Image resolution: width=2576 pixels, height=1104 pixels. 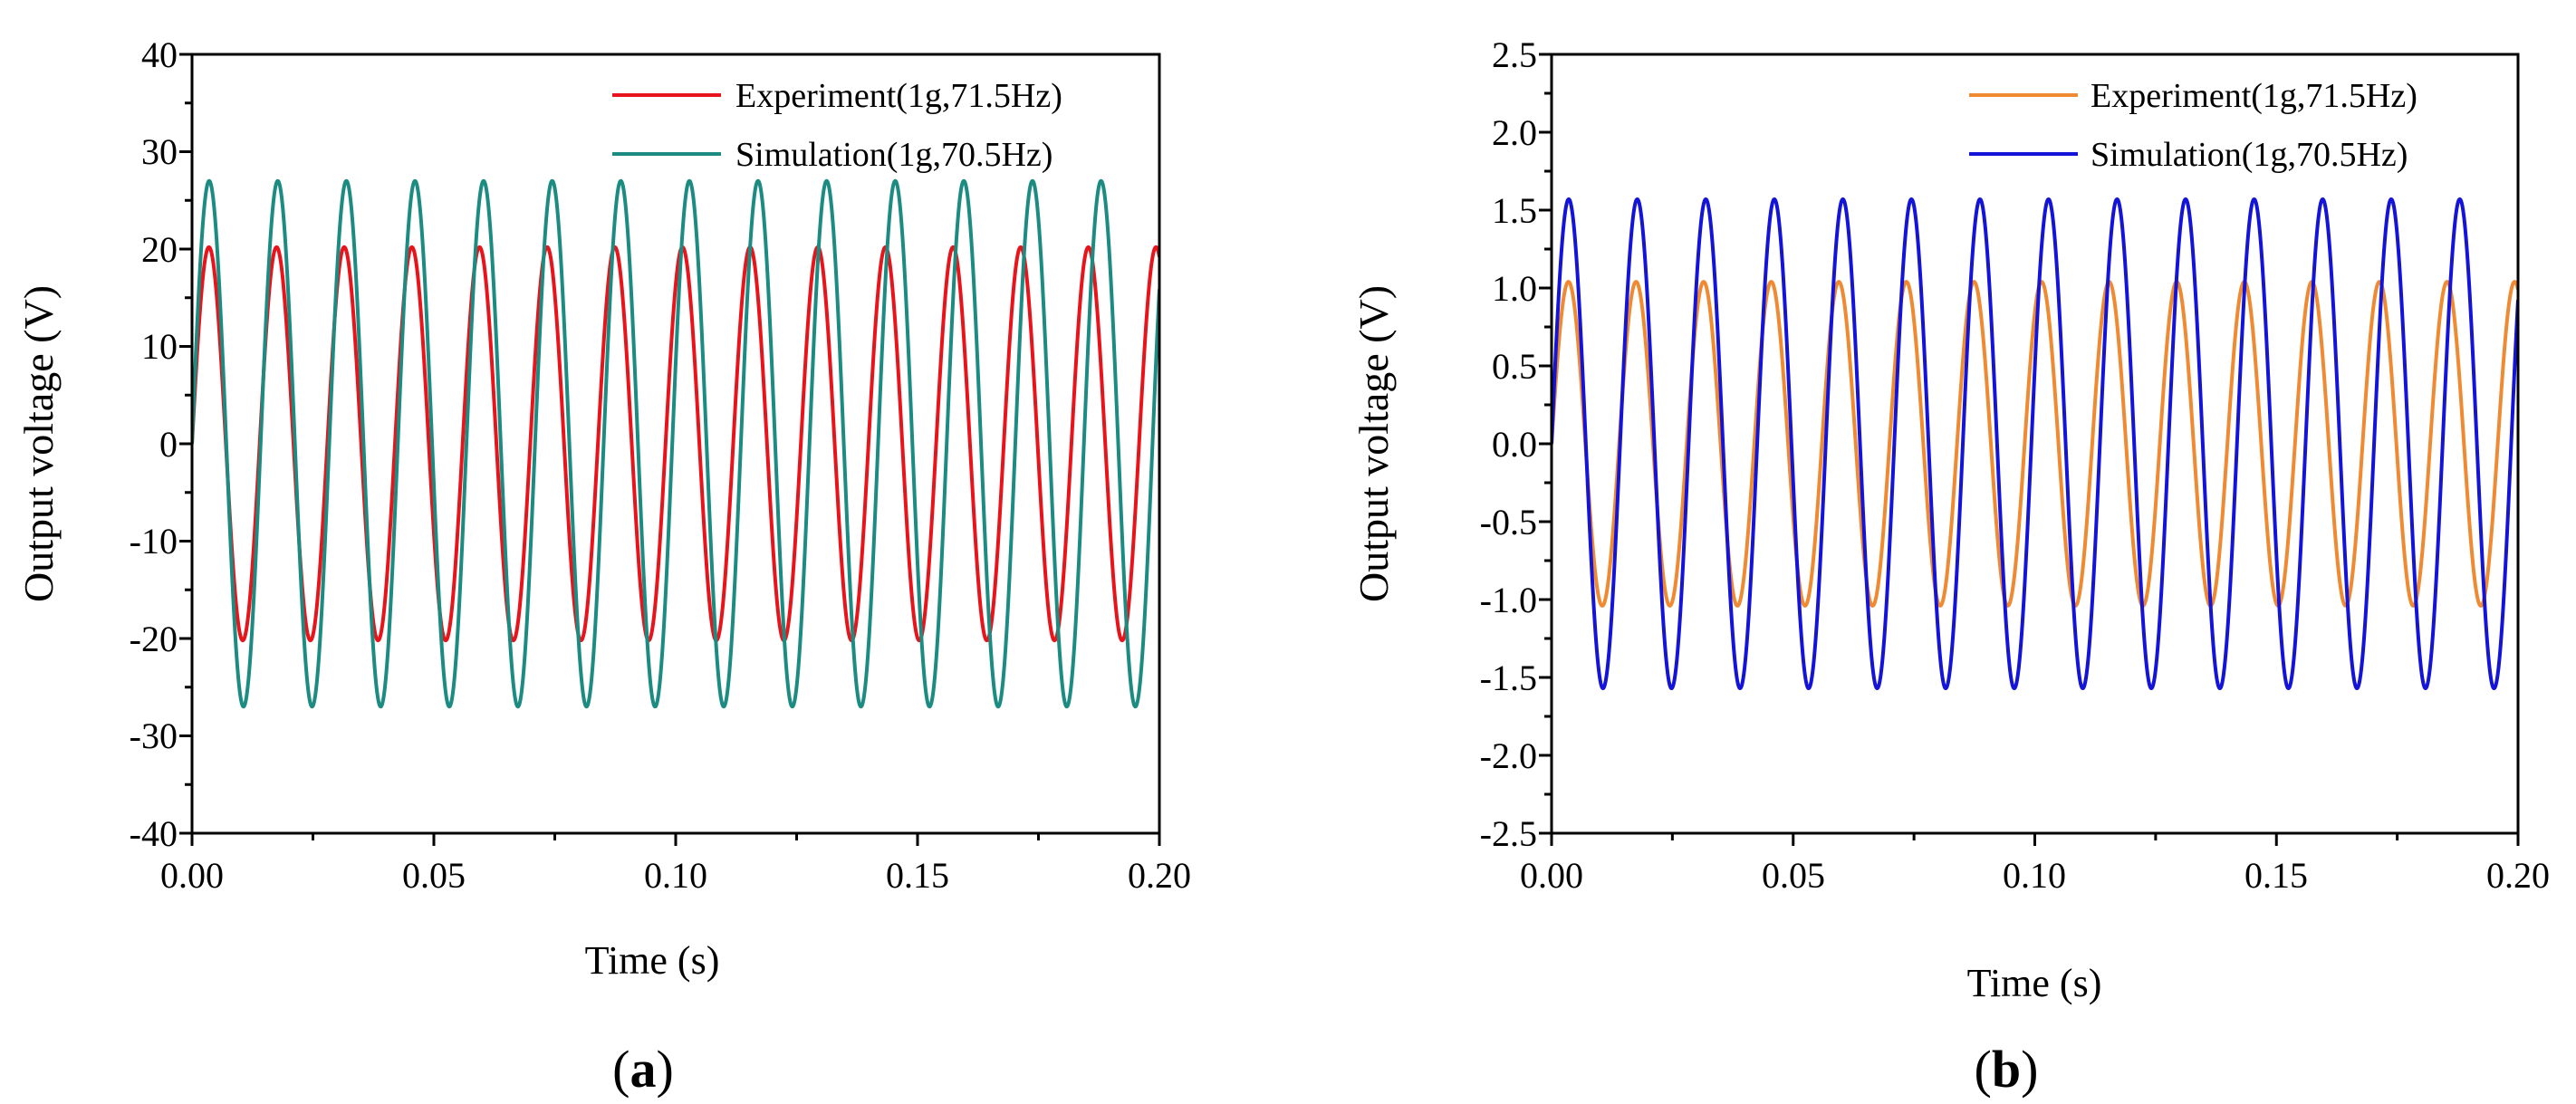 I want to click on x-axis-label-a: Time (s), so click(x=652, y=961).